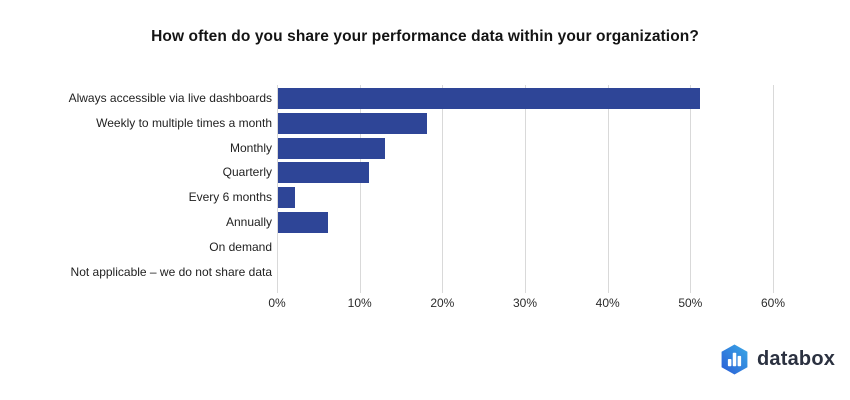  I want to click on x-tick-label: 0%, so click(277, 303).